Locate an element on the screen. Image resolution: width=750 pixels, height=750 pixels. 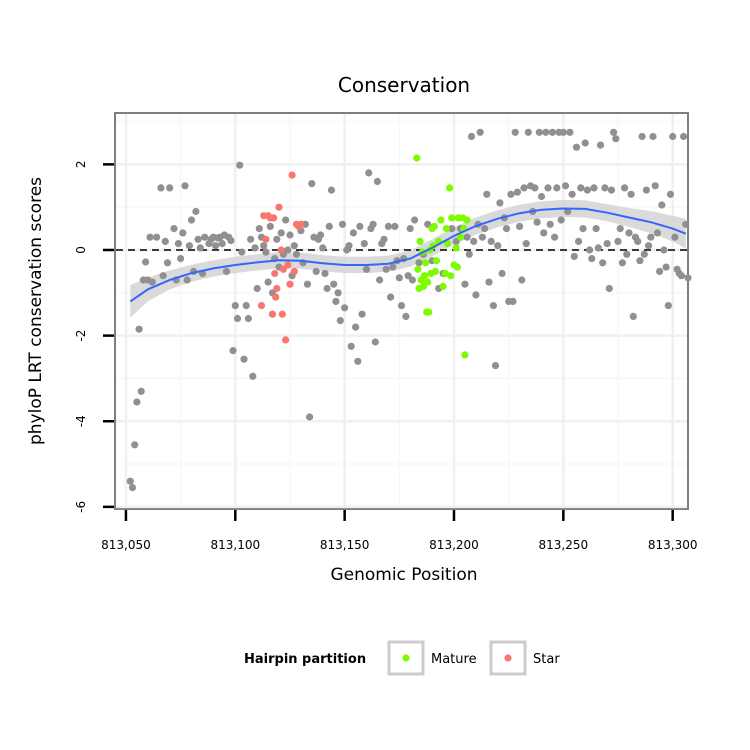
smooth-line is located at coordinates (408, 255).